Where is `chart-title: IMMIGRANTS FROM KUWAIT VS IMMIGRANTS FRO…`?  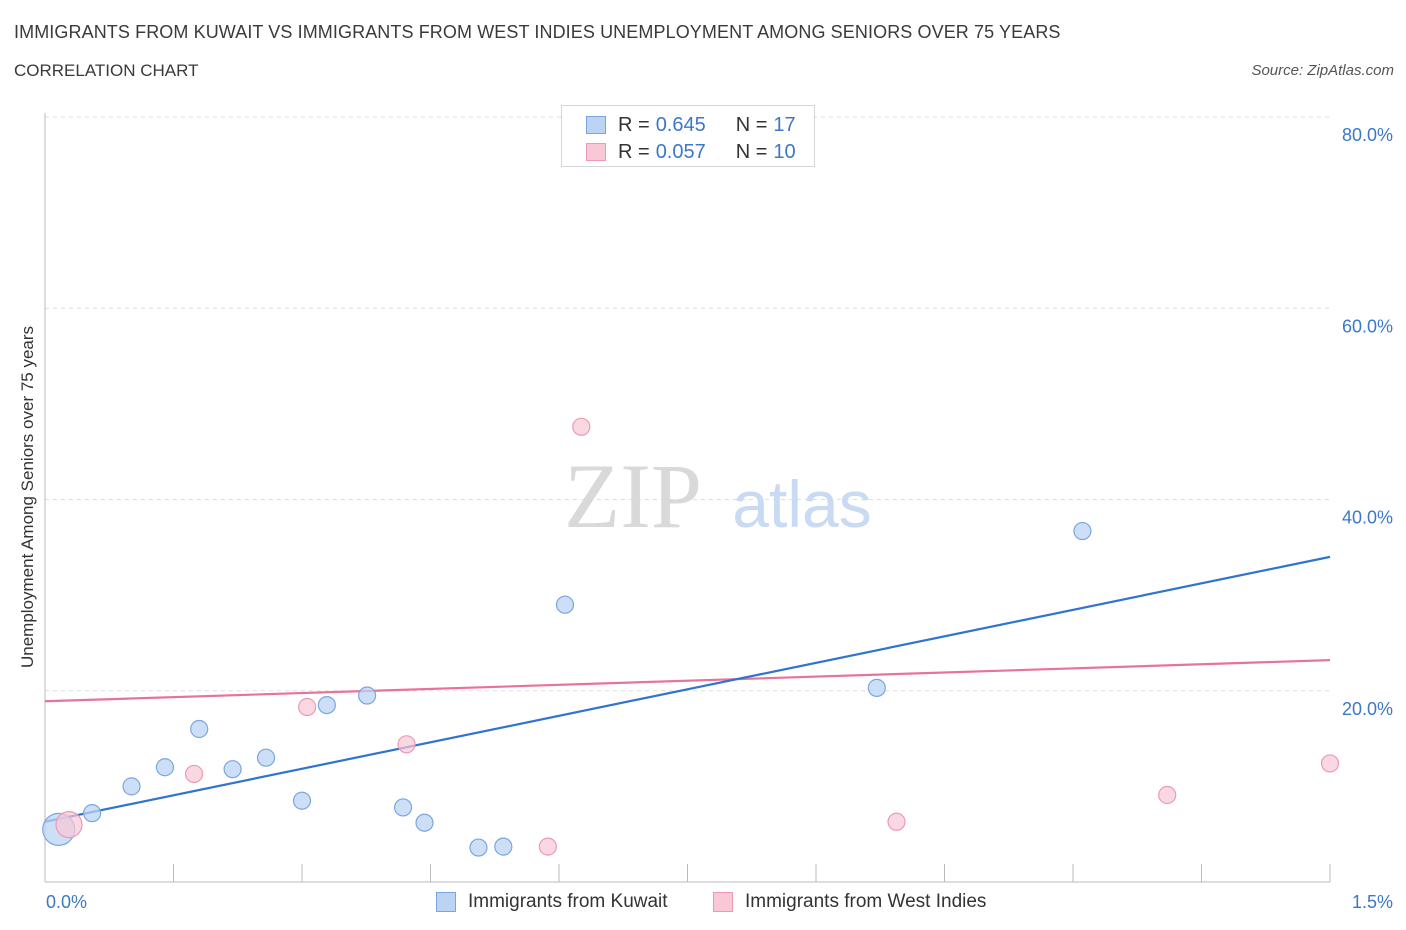 chart-title: IMMIGRANTS FROM KUWAIT VS IMMIGRANTS FRO… is located at coordinates (537, 32).